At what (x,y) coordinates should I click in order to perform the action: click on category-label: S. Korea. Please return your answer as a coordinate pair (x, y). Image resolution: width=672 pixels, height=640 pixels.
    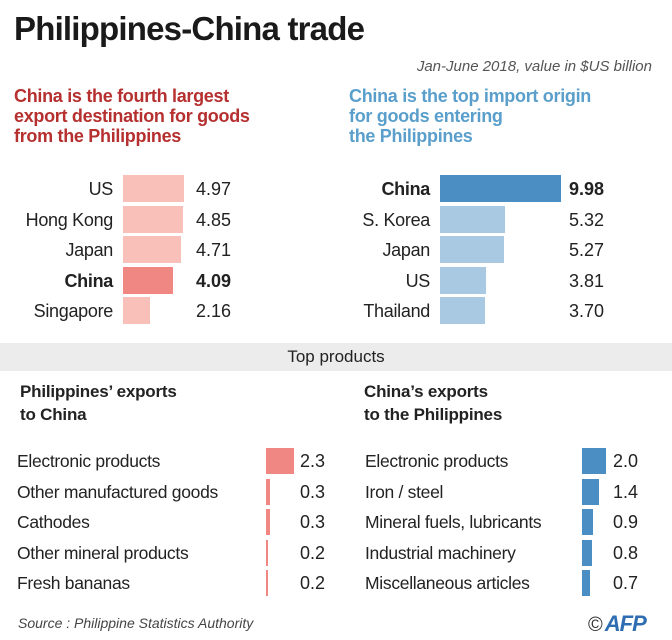
    Looking at the image, I should click on (396, 219).